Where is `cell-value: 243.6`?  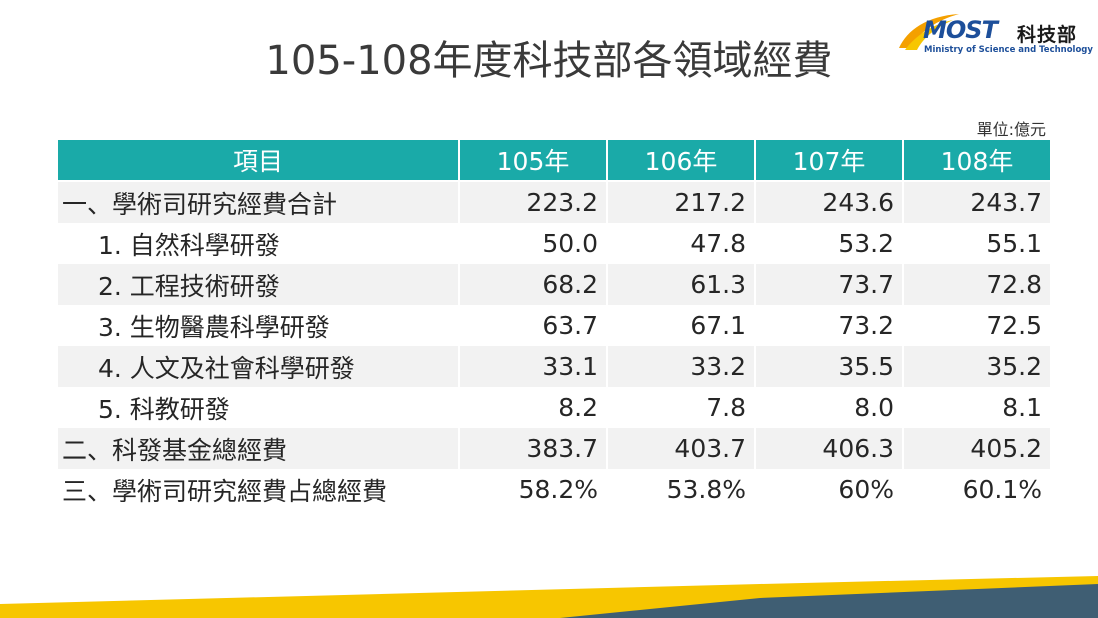
cell-value: 243.6 is located at coordinates (829, 202).